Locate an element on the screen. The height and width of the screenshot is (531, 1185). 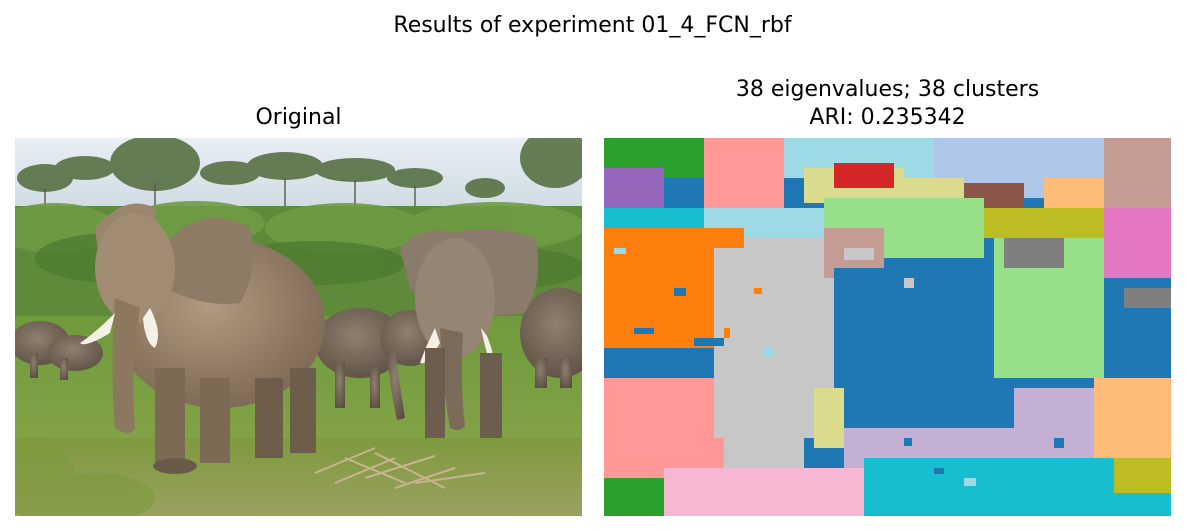
original-title-text: Original is located at coordinates (298, 117).